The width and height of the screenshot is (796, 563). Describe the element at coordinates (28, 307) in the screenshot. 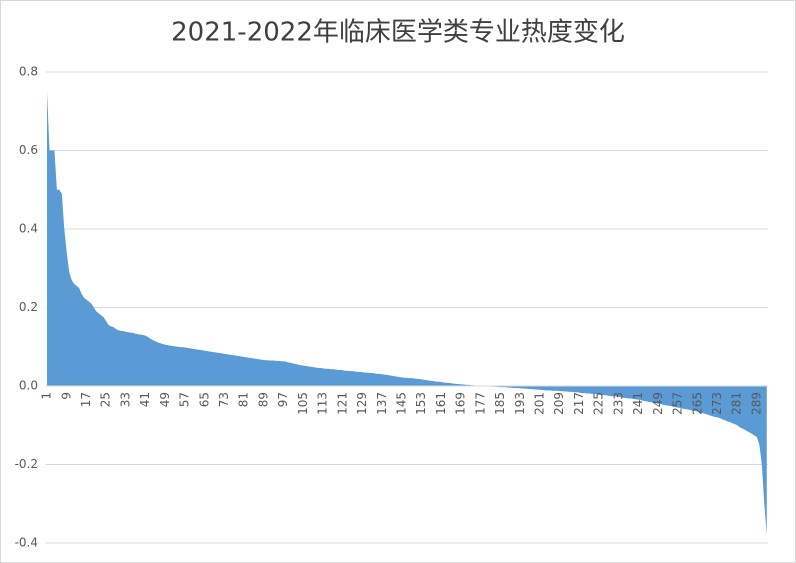

I see `y-tick-label: 0.2` at that location.